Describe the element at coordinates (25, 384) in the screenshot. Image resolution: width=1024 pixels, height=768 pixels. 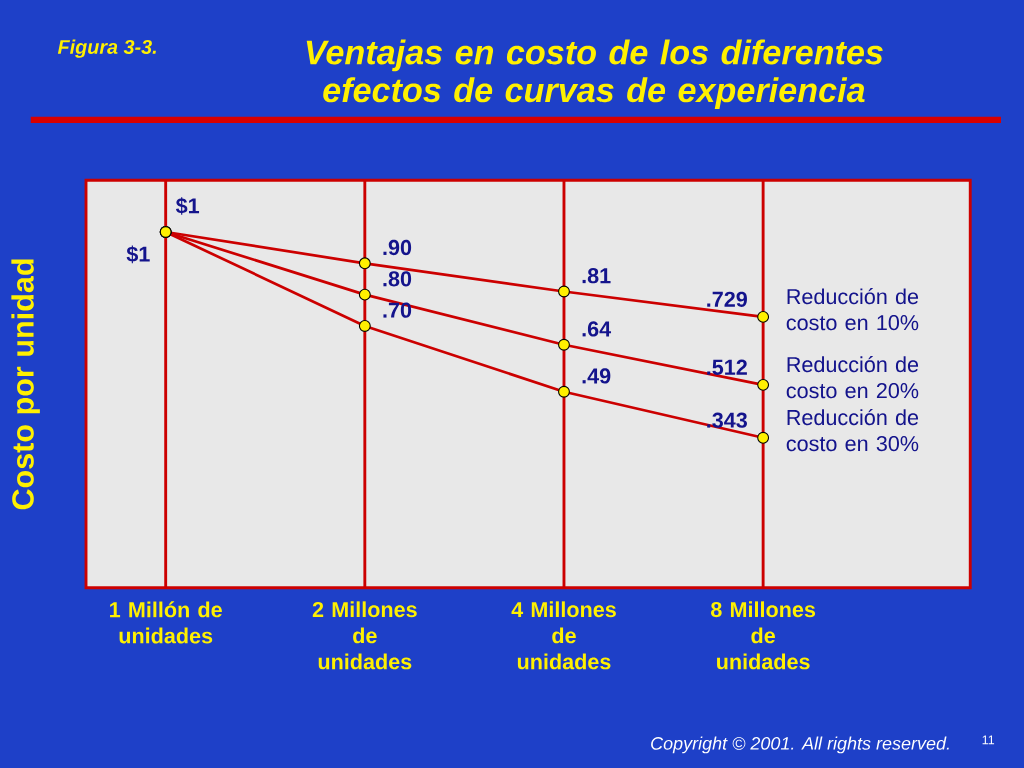
I see `y-axis-title: Costo por unidad` at that location.